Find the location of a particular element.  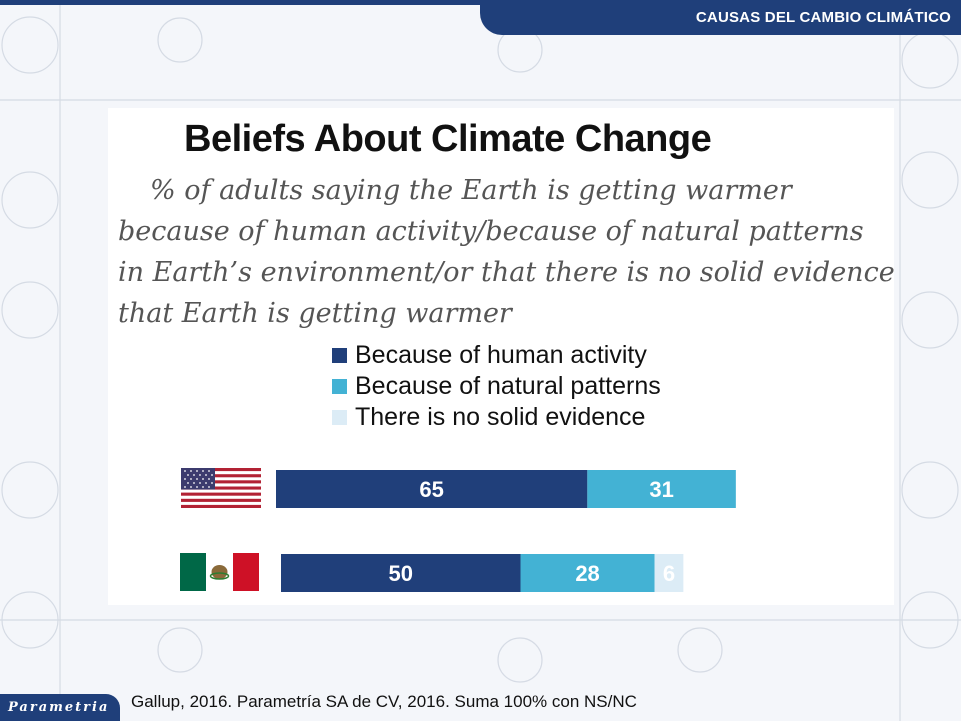

parametria-logo: Parametria is located at coordinates (60, 707).